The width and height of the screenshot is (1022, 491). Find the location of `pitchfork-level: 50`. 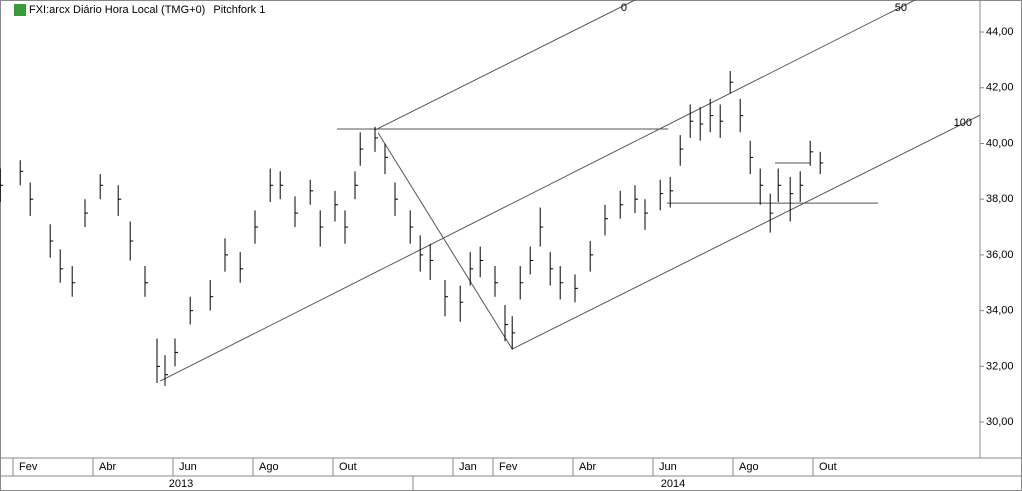

pitchfork-level: 50 is located at coordinates (901, 8).